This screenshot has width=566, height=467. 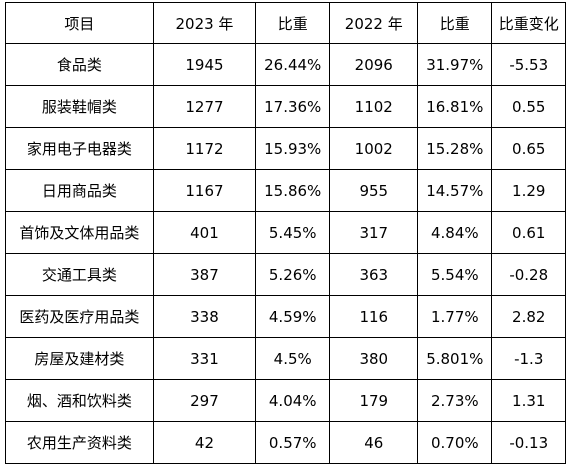 What do you see at coordinates (204, 148) in the screenshot?
I see `cell-value-2023: 1172` at bounding box center [204, 148].